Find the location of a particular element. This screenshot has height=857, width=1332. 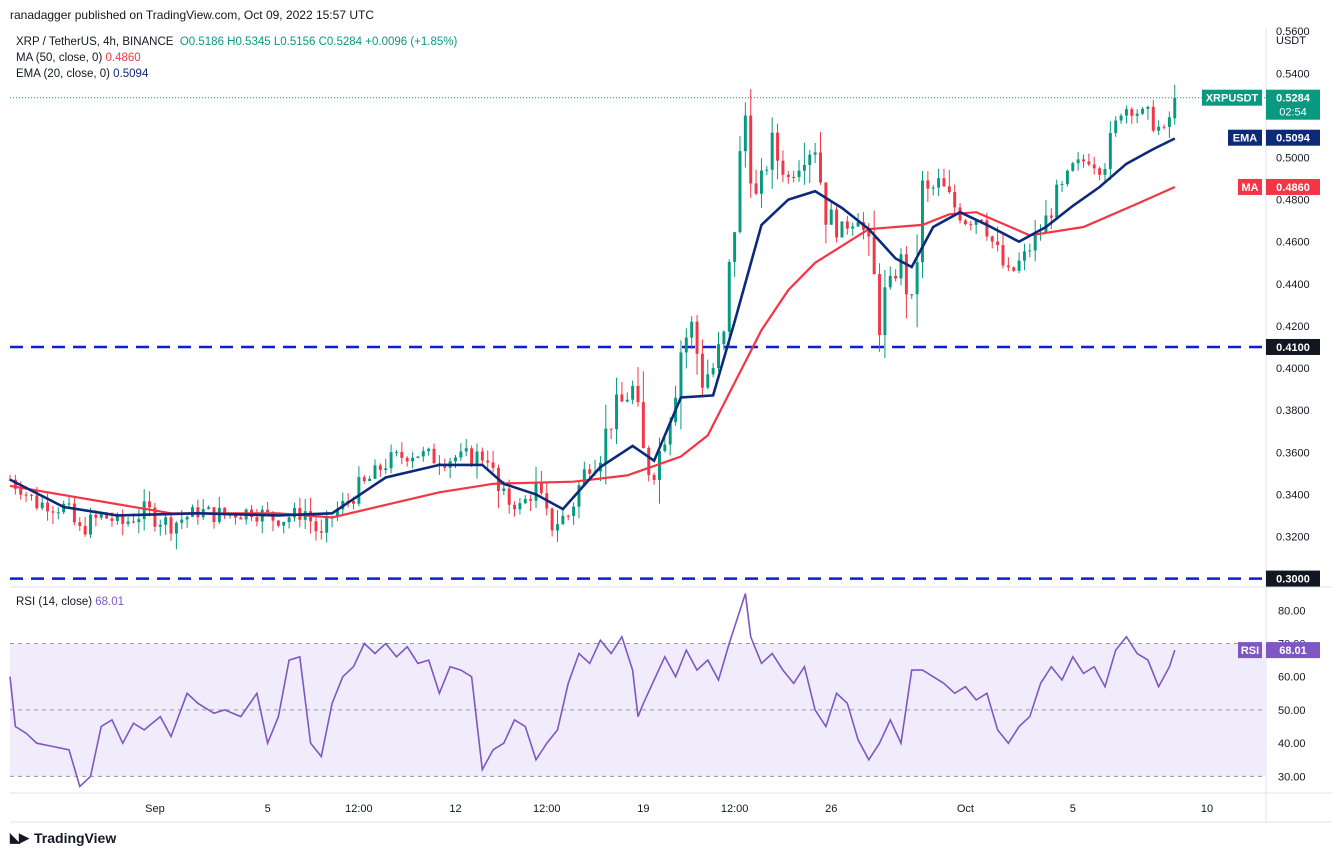

legend-ema-row: EMA (20, close, 0) 0.5094 is located at coordinates (82, 74).